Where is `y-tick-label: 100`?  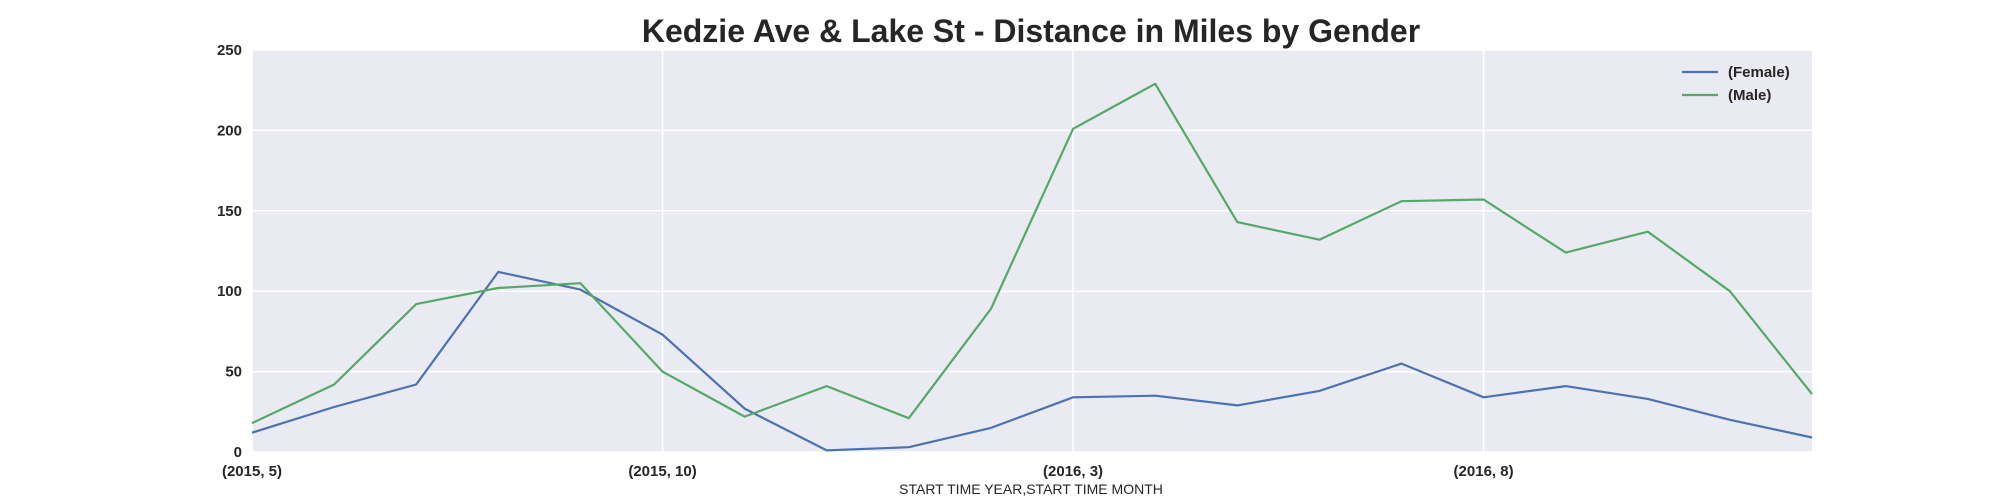
y-tick-label: 100 is located at coordinates (229, 291).